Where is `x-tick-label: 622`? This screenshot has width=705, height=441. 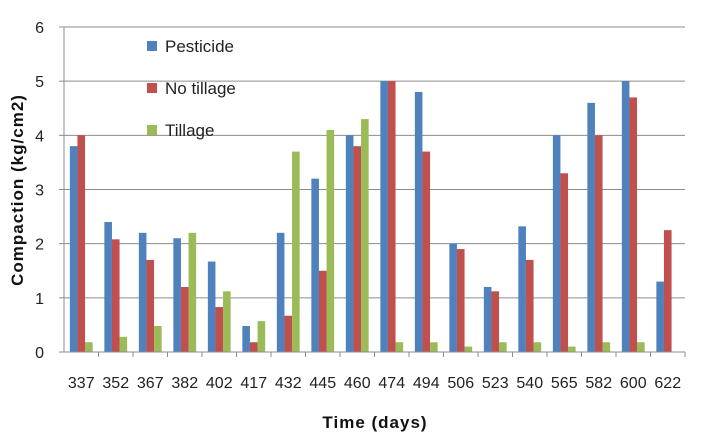
x-tick-label: 622 is located at coordinates (667, 383).